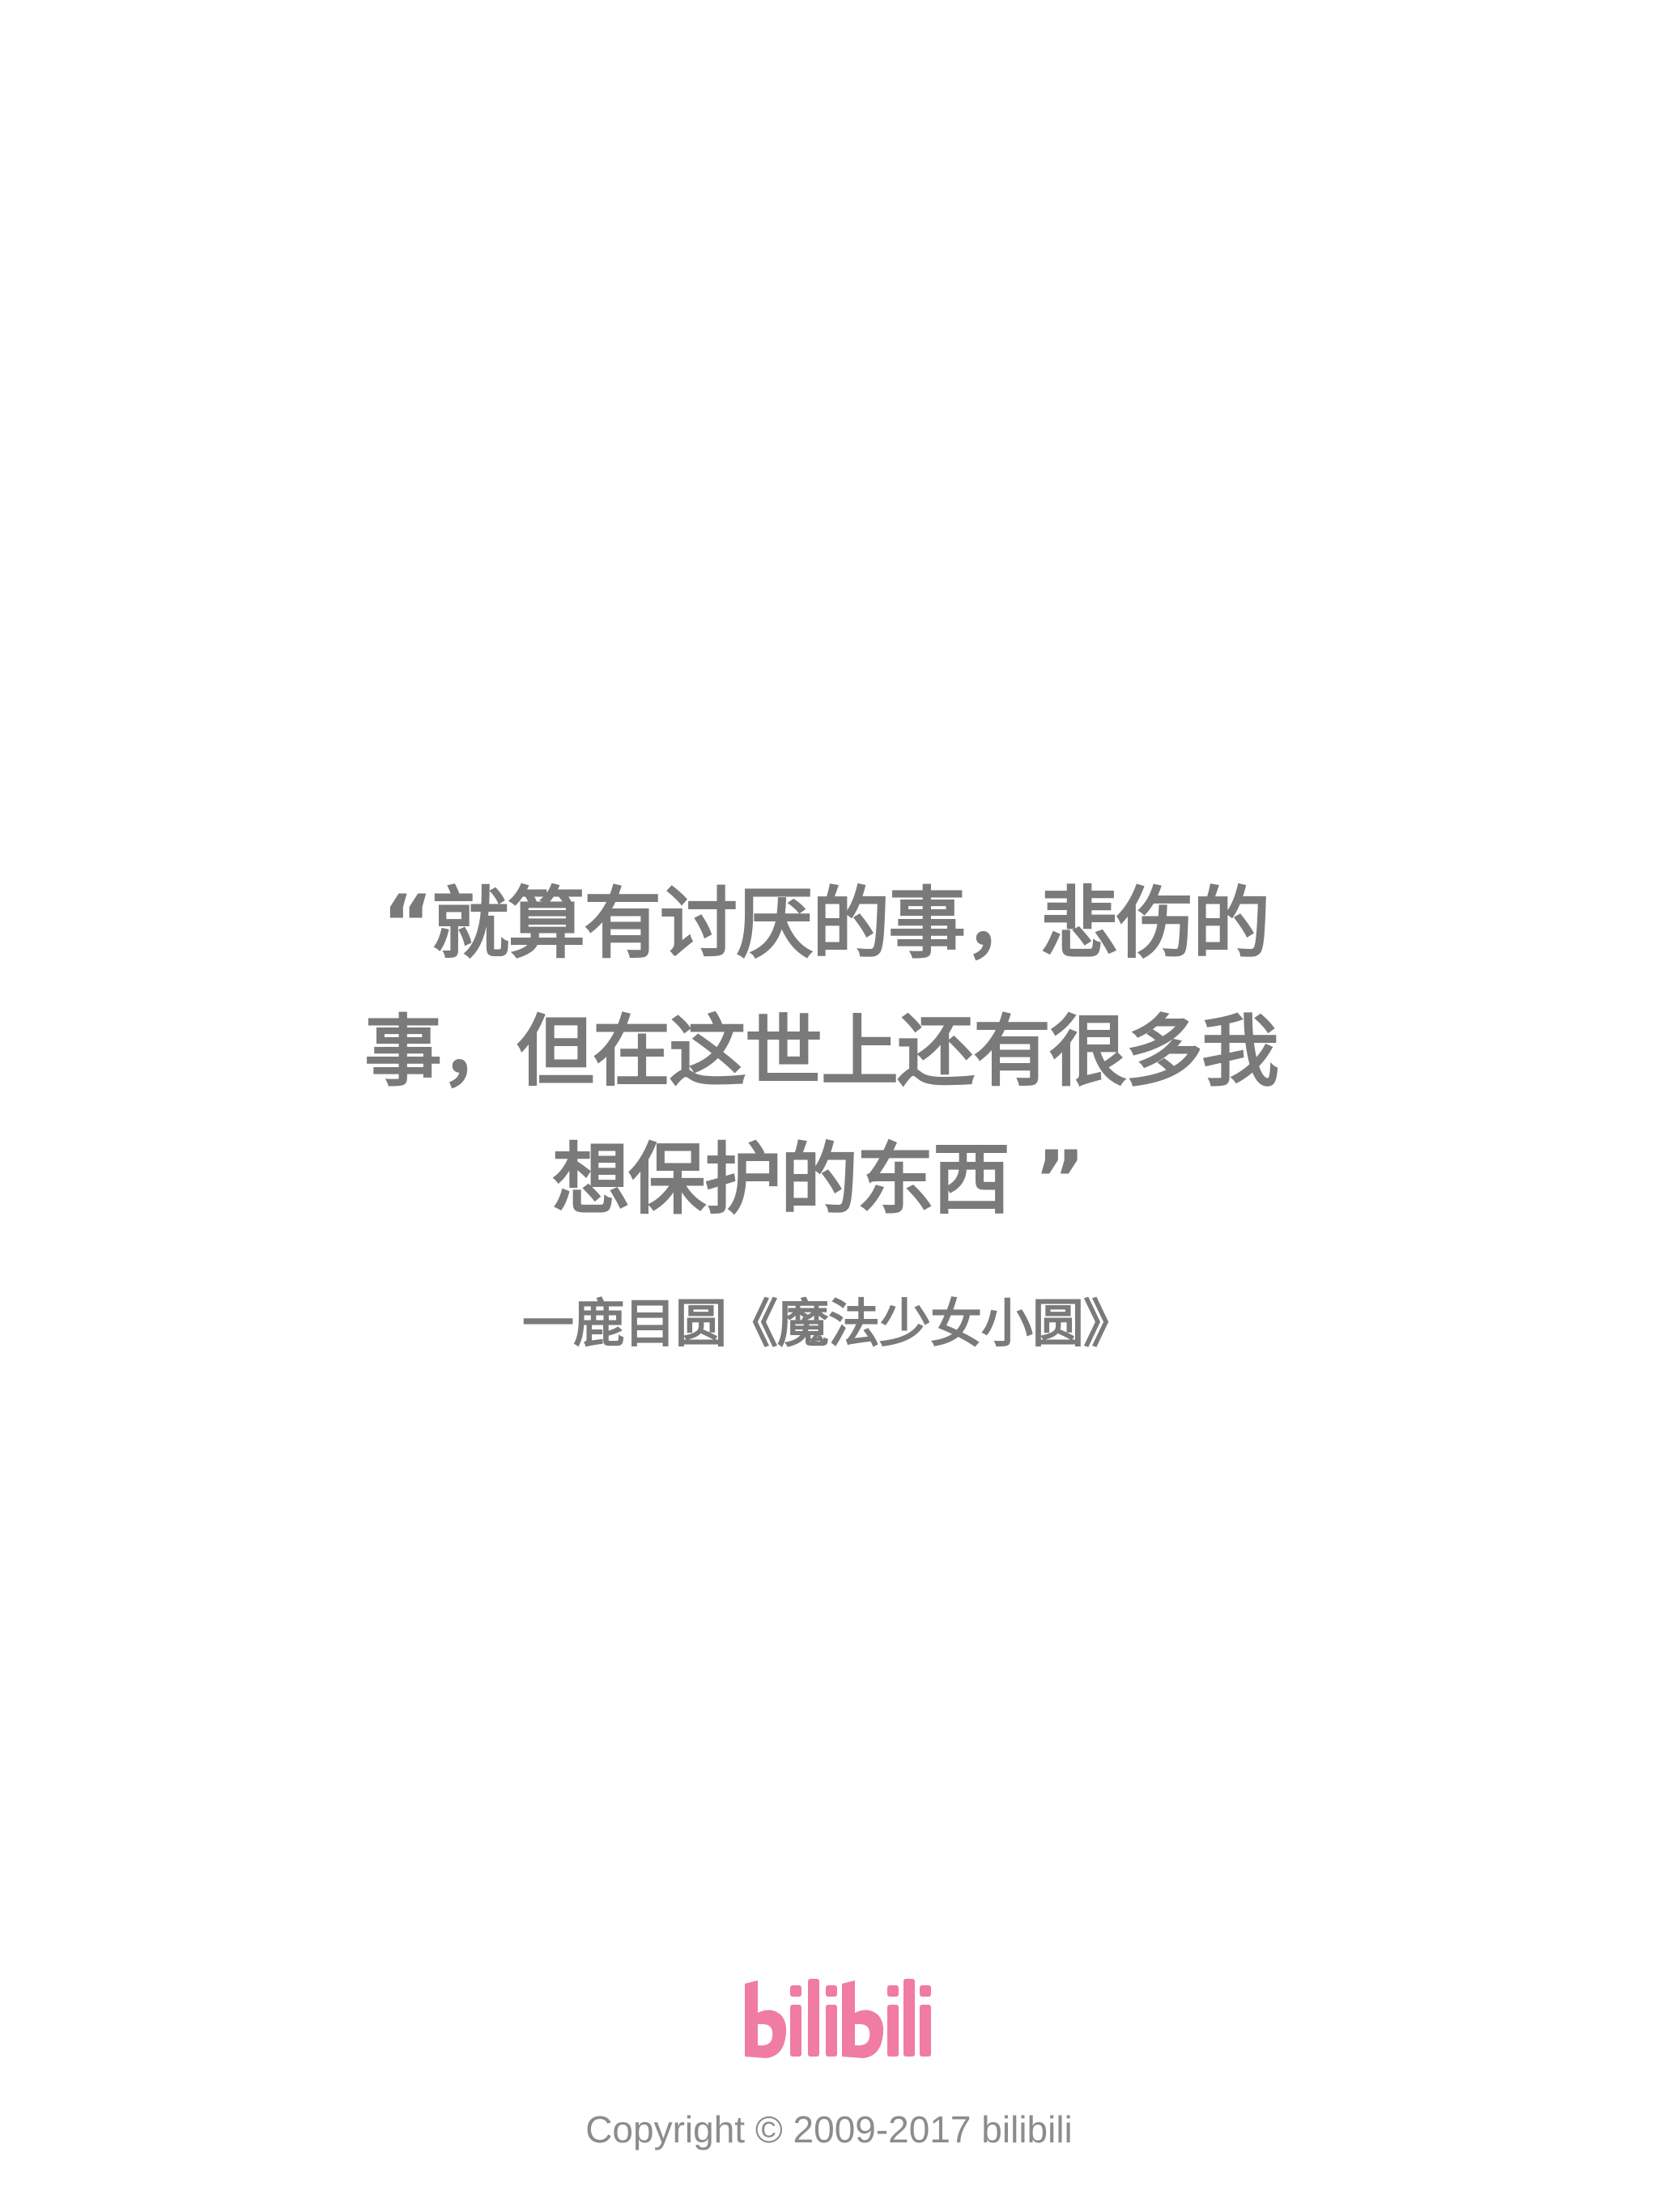  I want to click on quote-line-3: 想保护的东西 ”, so click(819, 1179).